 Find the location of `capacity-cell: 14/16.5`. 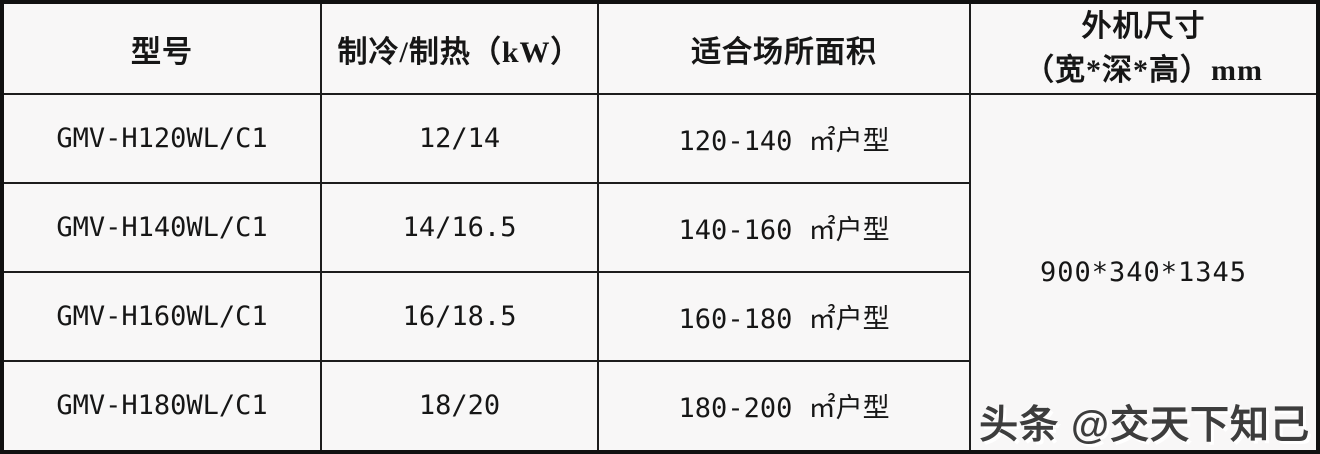

capacity-cell: 14/16.5 is located at coordinates (459, 227).